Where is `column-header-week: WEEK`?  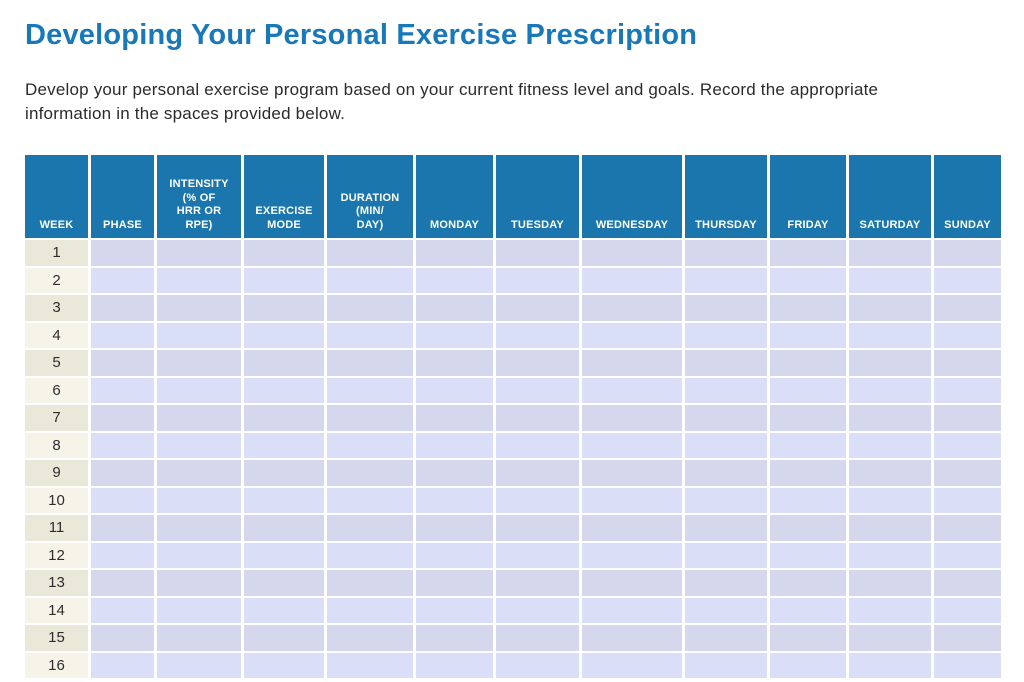
column-header-week: WEEK is located at coordinates (56, 196).